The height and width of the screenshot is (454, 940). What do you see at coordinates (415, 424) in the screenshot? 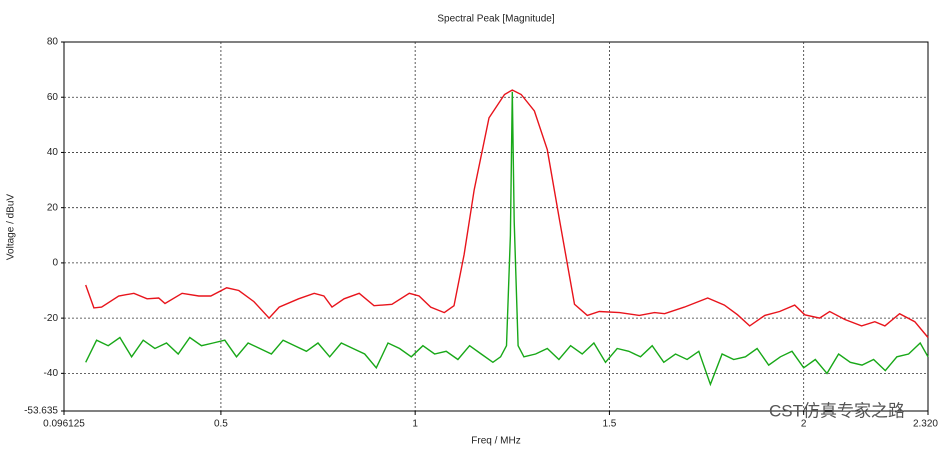
I see `x-tick-label: 1` at bounding box center [415, 424].